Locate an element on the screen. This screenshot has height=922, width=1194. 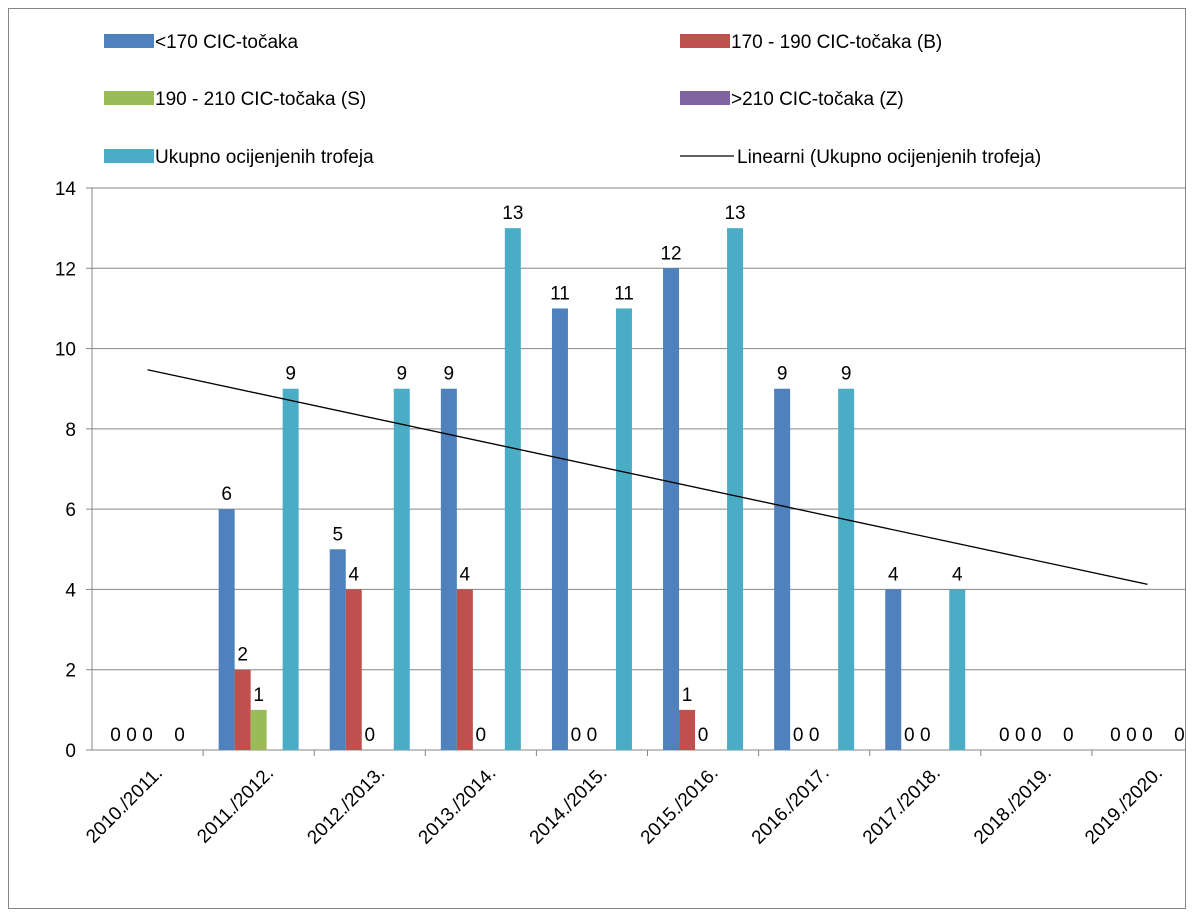
data-label: 12 is located at coordinates (670, 253).